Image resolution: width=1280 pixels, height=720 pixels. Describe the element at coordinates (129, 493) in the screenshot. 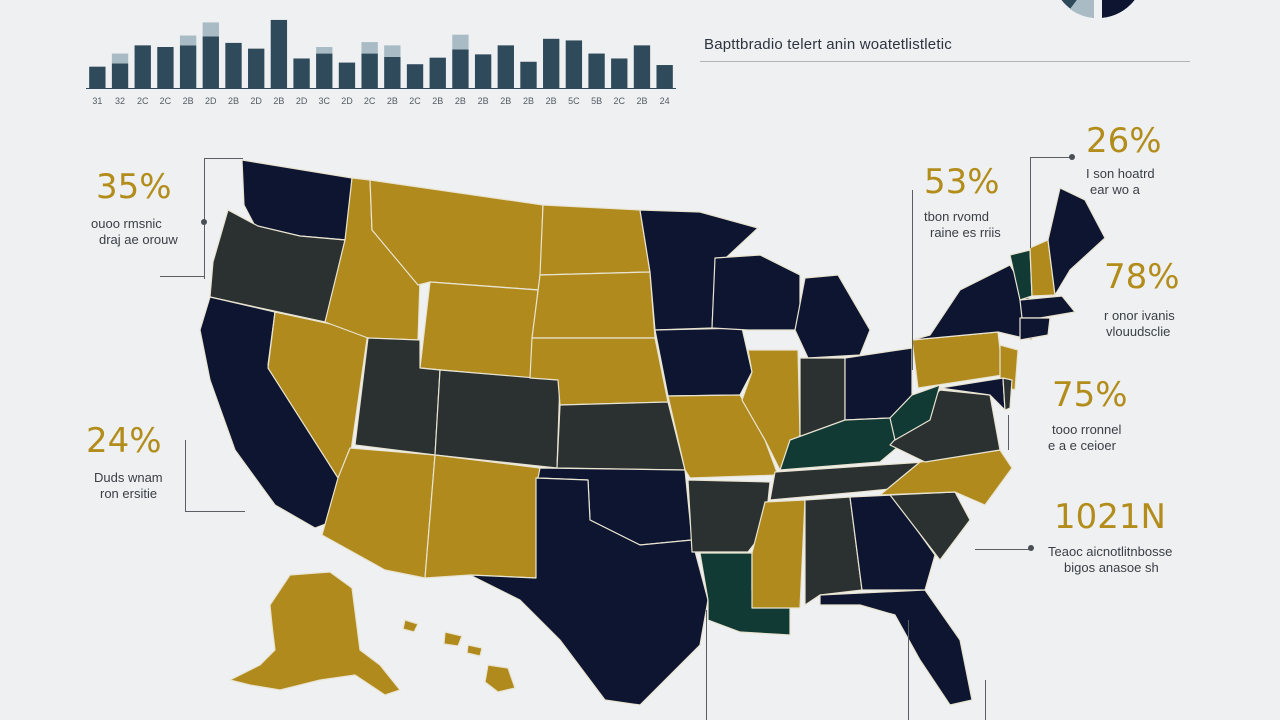

I see `stat-caption-line: ron ersitie` at that location.